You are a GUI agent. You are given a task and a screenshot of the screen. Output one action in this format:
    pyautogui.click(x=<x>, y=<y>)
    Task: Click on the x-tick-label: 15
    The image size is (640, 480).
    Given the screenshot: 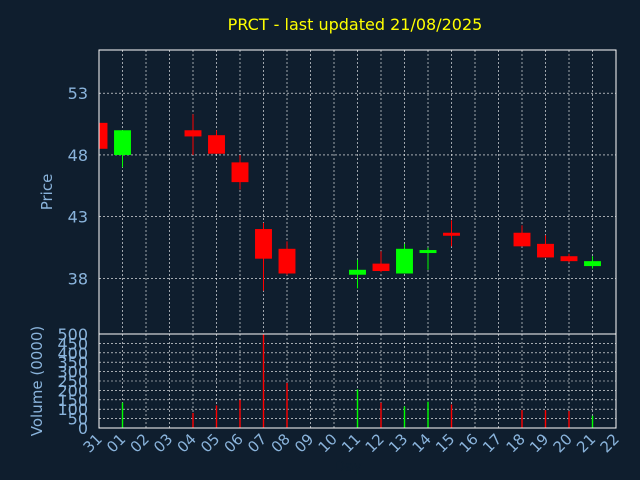 What is the action you would take?
    pyautogui.click(x=445, y=443)
    